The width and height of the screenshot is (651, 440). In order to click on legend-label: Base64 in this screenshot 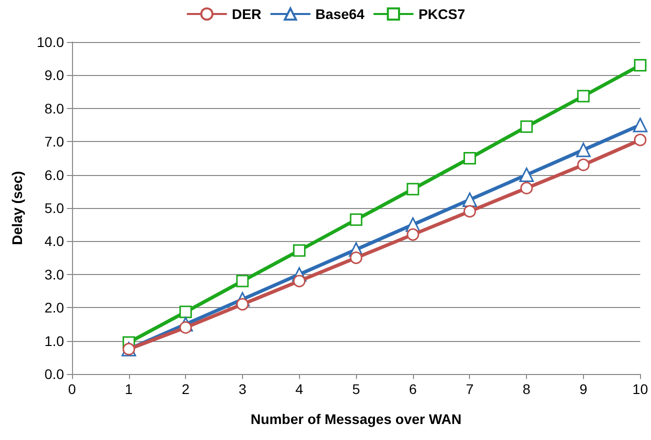, I will do `click(340, 14)`.